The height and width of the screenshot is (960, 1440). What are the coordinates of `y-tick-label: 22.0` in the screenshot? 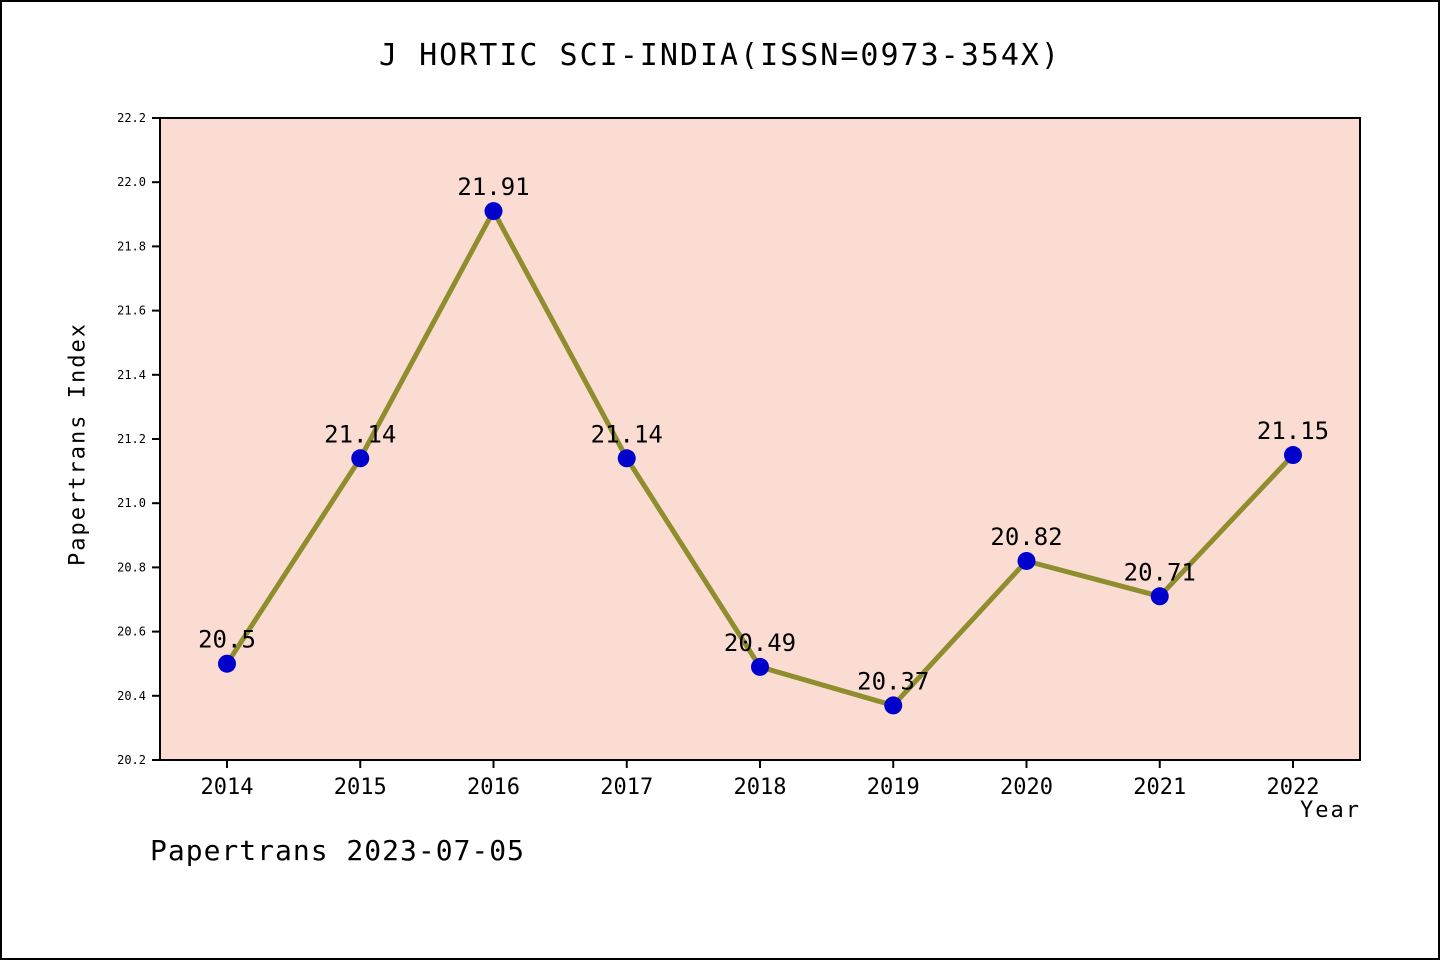 It's located at (131, 182).